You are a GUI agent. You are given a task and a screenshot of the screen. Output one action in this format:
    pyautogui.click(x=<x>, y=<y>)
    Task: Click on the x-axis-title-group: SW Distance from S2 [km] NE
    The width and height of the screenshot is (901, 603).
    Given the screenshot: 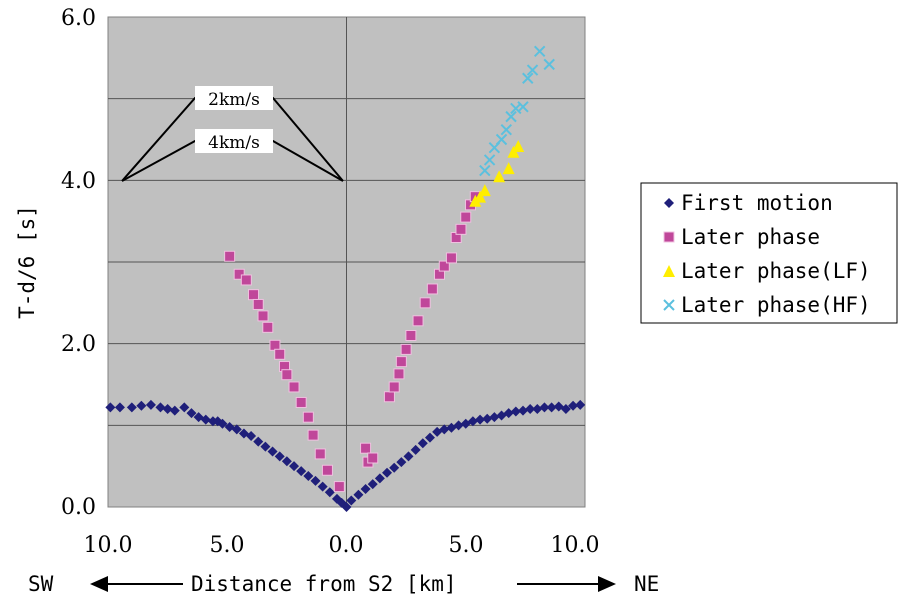 What is the action you would take?
    pyautogui.click(x=343, y=584)
    